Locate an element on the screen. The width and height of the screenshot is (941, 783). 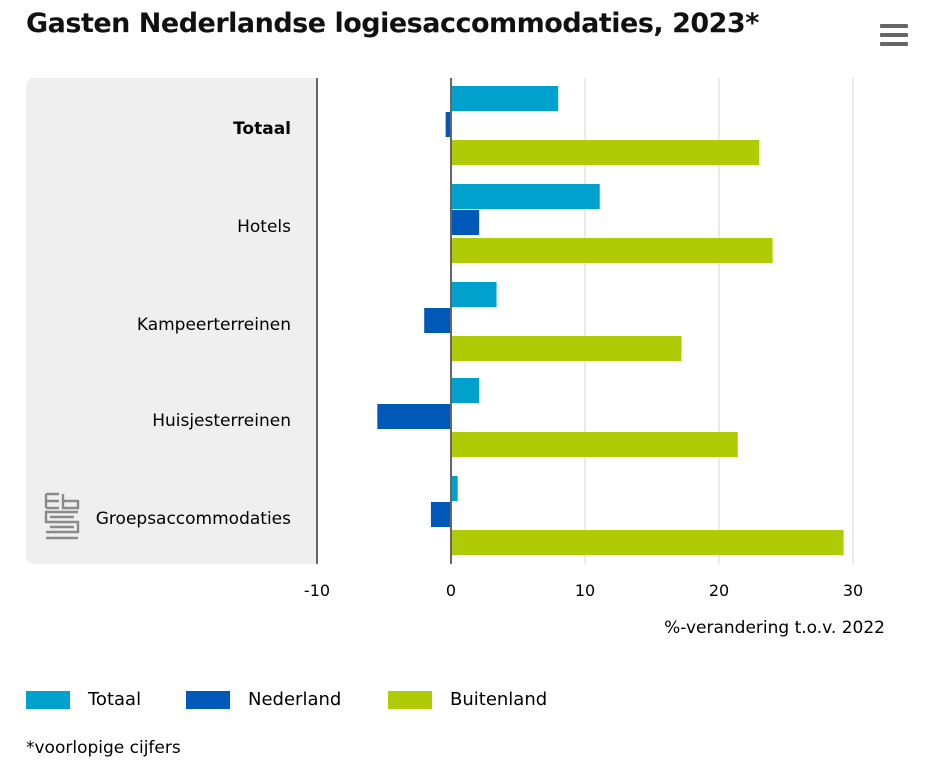
legend-swatch-buitenland is located at coordinates (410, 700).